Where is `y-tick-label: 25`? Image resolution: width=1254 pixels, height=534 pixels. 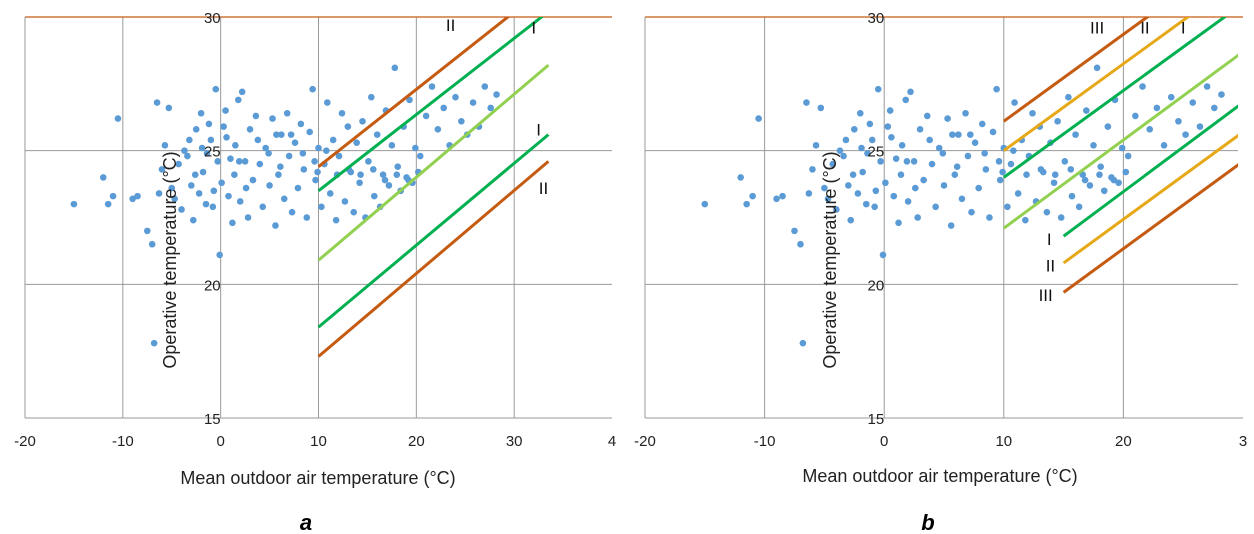
y-tick-label: 25 is located at coordinates (212, 152).